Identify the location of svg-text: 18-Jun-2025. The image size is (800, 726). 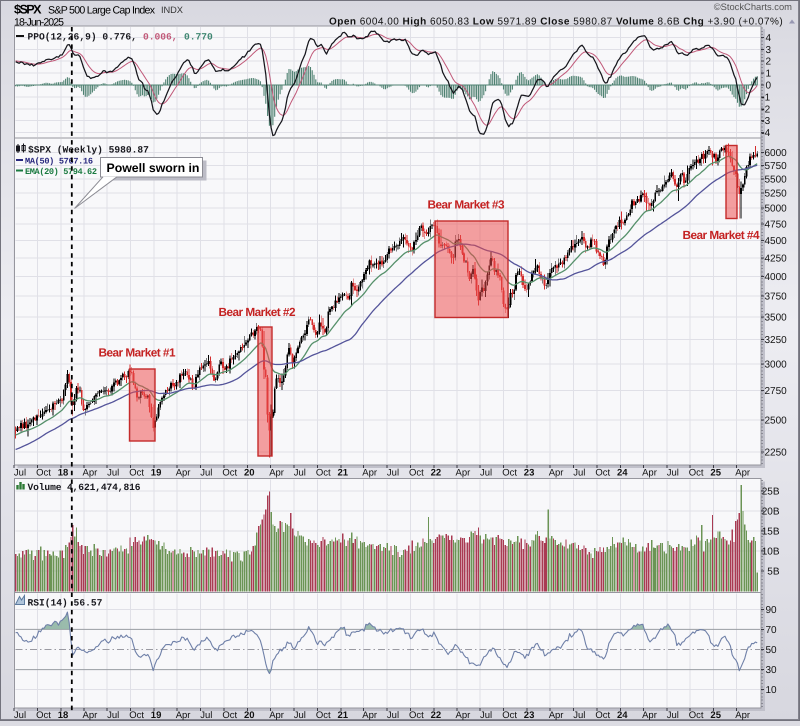
(39, 23).